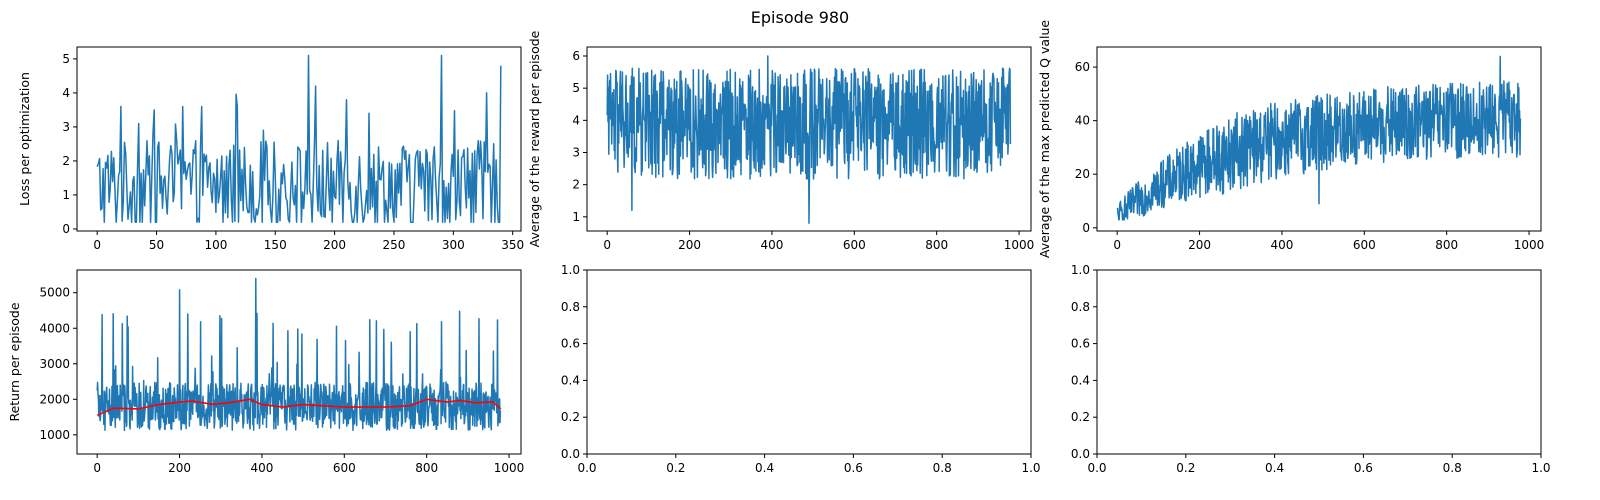 The image size is (1600, 500). I want to click on x-tick-label: 150, so click(275, 245).